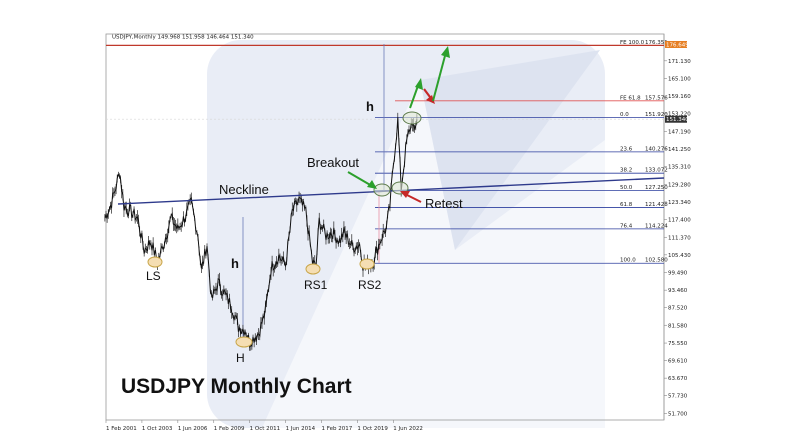  I want to click on x-tick-label: 1 Feb 2017, so click(336, 429).